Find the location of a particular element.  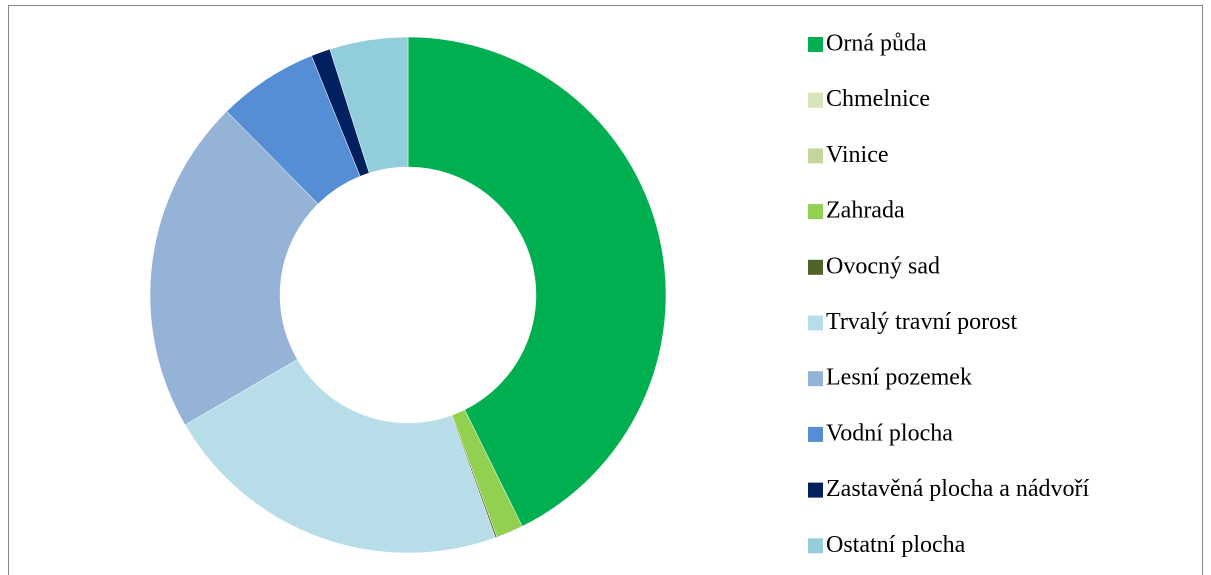

legend-label: Chmelnice is located at coordinates (878, 99).